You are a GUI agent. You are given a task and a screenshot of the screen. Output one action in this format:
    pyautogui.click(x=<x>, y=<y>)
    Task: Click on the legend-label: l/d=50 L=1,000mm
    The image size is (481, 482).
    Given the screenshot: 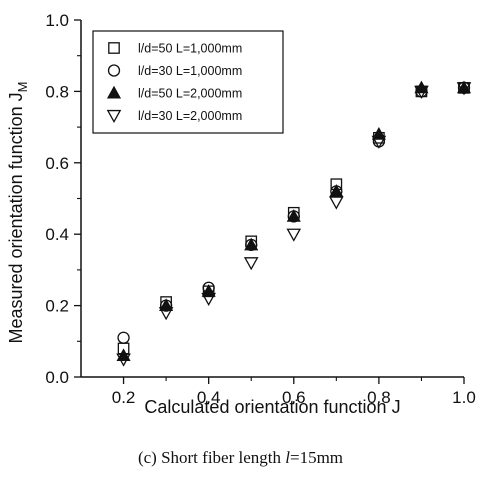 What is the action you would take?
    pyautogui.click(x=190, y=49)
    